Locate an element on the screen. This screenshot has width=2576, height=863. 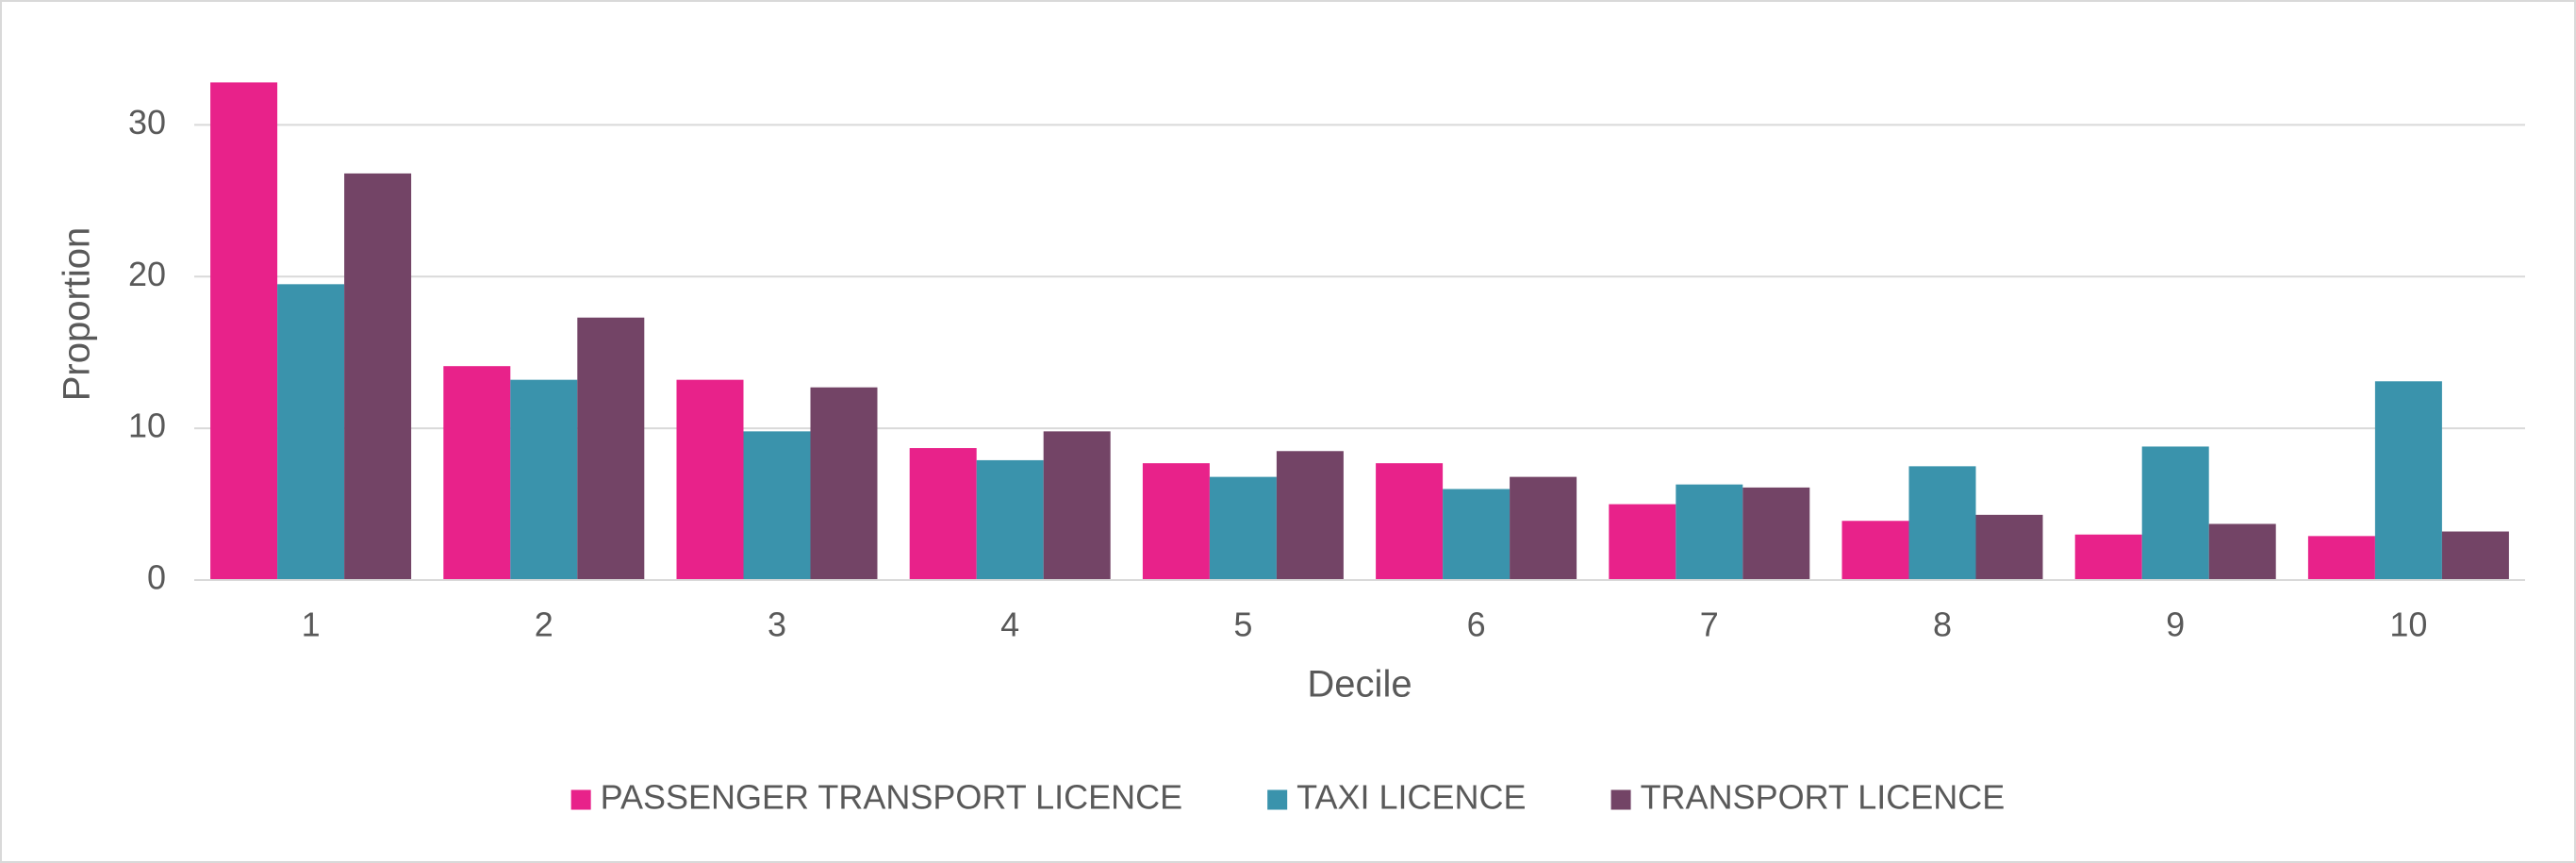
legend-label: TAXI LICENCE is located at coordinates (1411, 797).